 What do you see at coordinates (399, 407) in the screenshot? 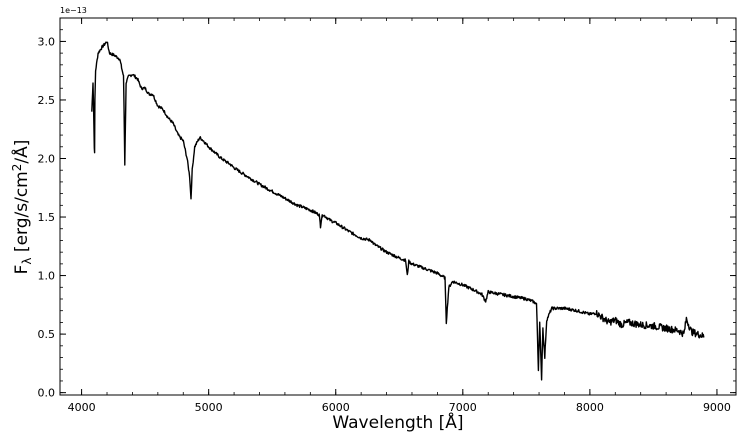
I see `x-tick-labels: 4000 5000 6000 7000 8000 9000` at bounding box center [399, 407].